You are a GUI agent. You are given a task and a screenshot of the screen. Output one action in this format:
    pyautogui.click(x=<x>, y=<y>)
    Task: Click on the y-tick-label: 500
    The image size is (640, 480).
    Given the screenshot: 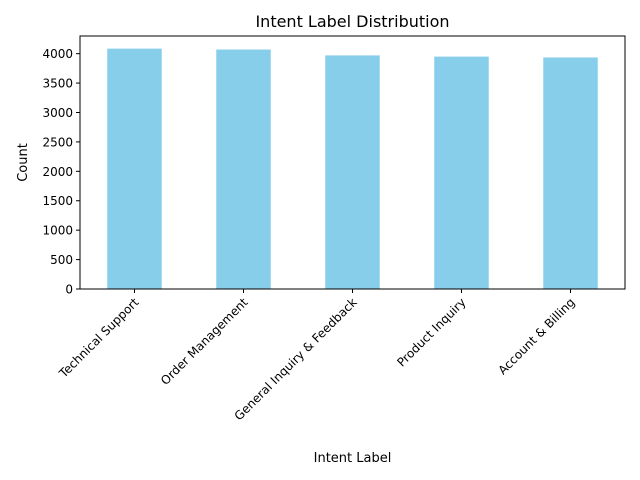 What is the action you would take?
    pyautogui.click(x=61, y=260)
    